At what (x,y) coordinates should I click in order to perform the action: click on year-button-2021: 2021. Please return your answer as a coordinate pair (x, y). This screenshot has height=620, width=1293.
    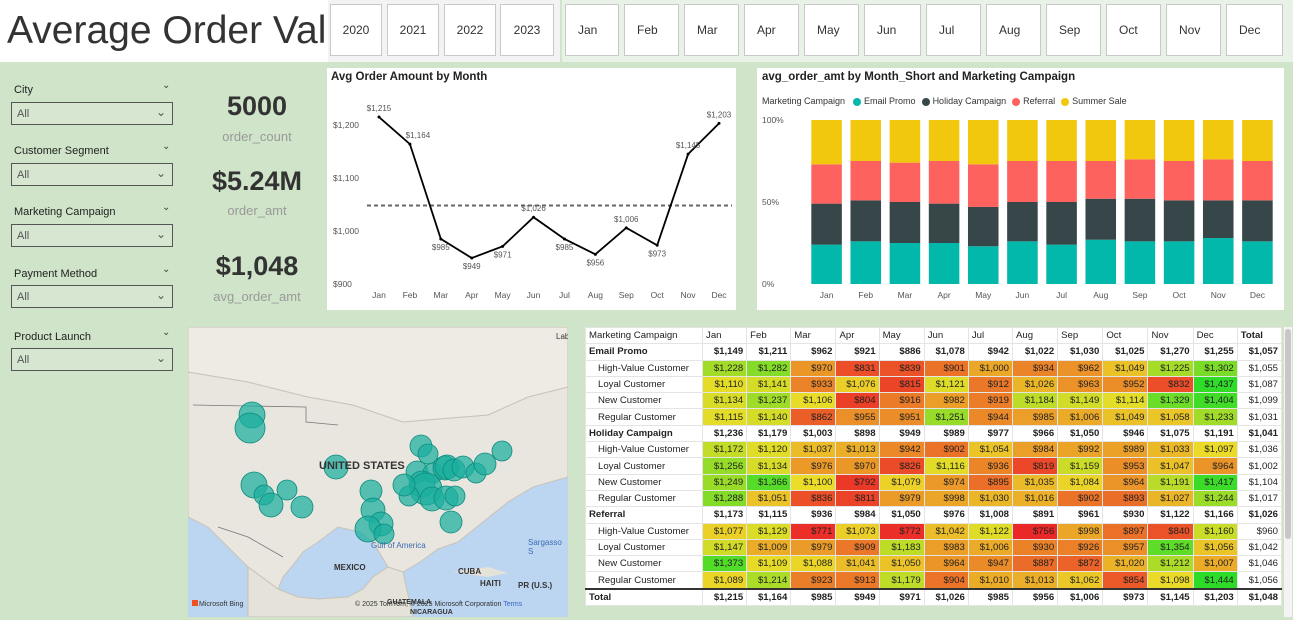
    Looking at the image, I should click on (413, 30).